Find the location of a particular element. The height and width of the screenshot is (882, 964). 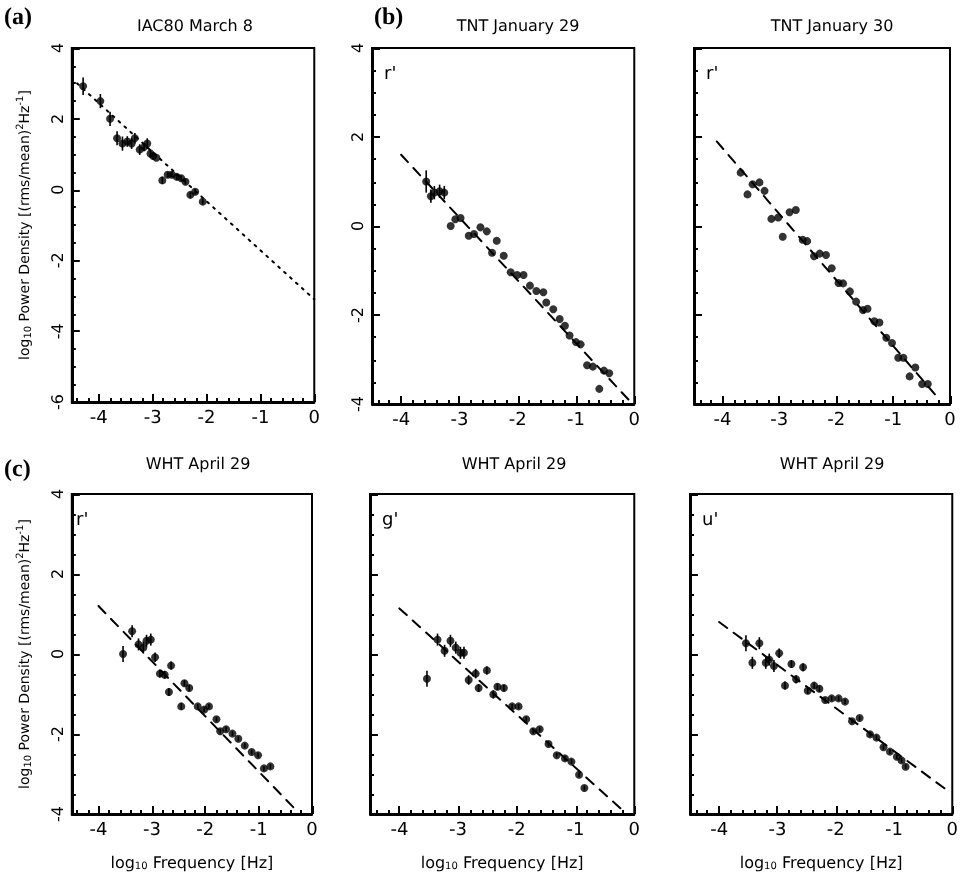

chart-title: TNT January 30 is located at coordinates (831, 26).